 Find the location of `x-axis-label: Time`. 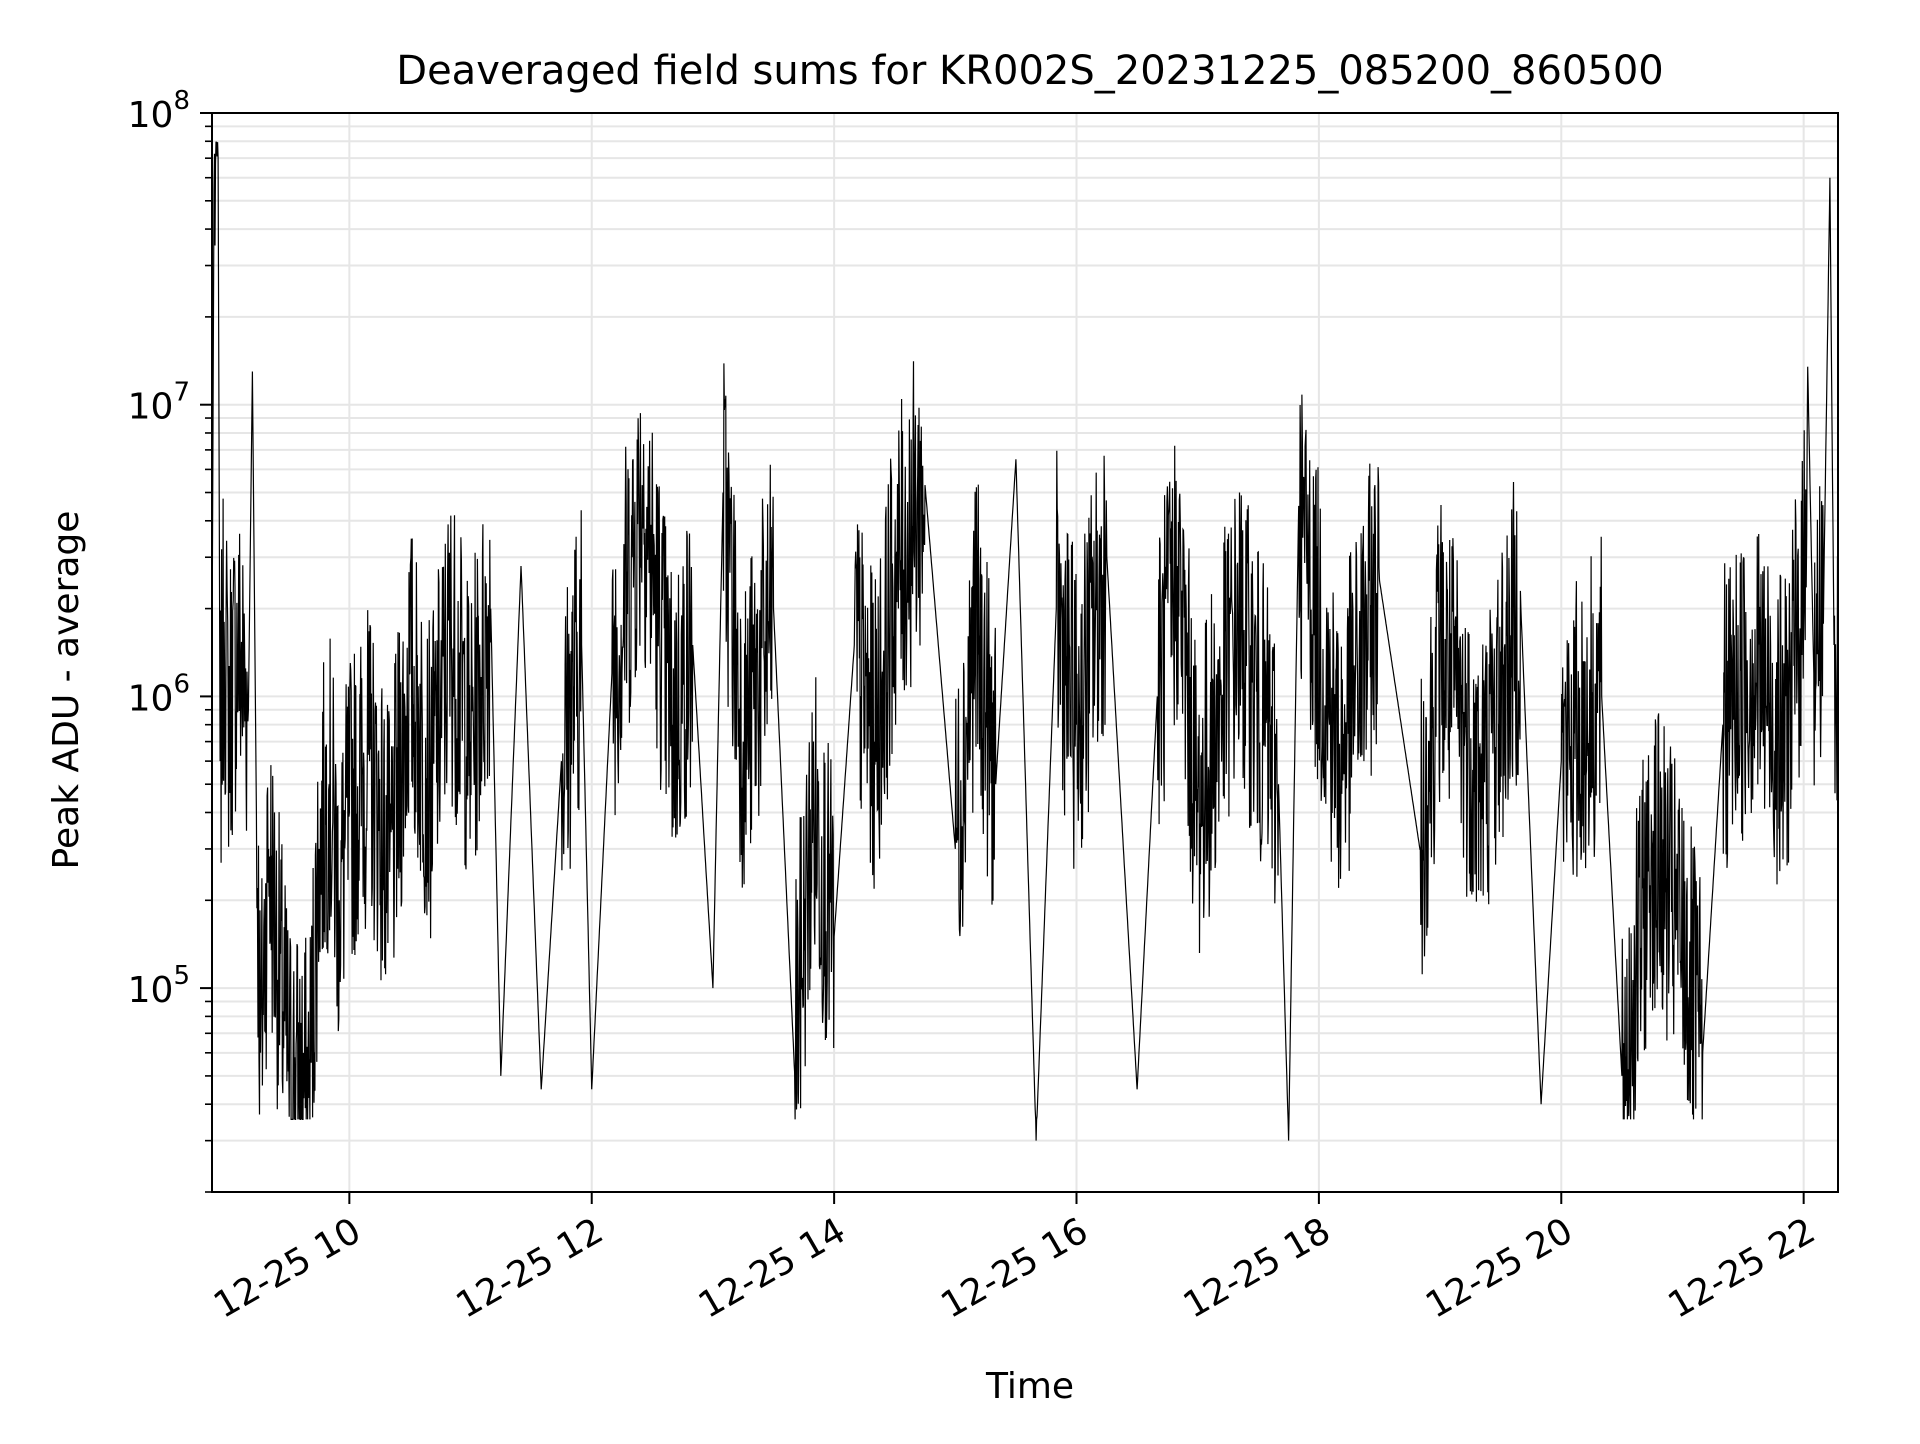

x-axis-label: Time is located at coordinates (1029, 1386).